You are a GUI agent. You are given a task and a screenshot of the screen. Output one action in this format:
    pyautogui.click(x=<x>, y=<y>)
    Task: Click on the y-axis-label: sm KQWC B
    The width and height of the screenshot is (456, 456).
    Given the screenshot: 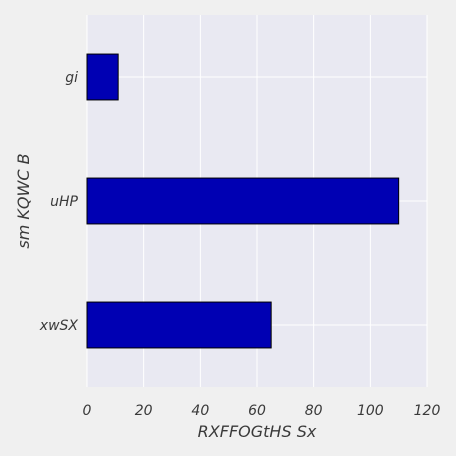 What is the action you would take?
    pyautogui.click(x=23, y=200)
    